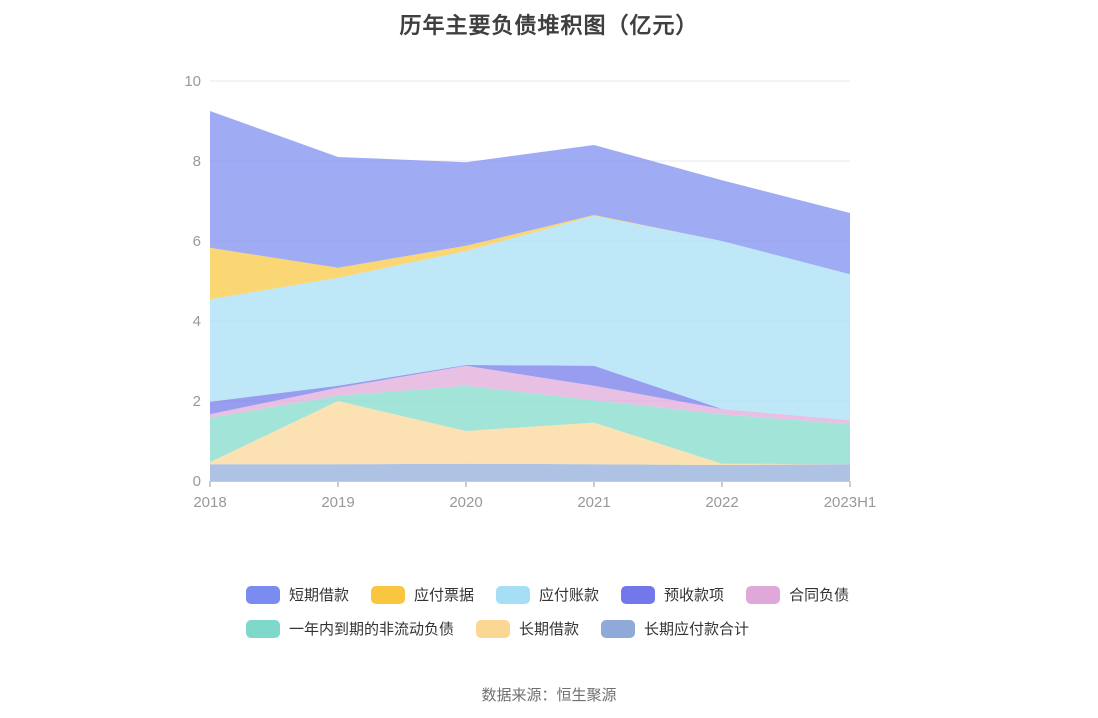  I want to click on x-axis-label: 2018, so click(209, 502).